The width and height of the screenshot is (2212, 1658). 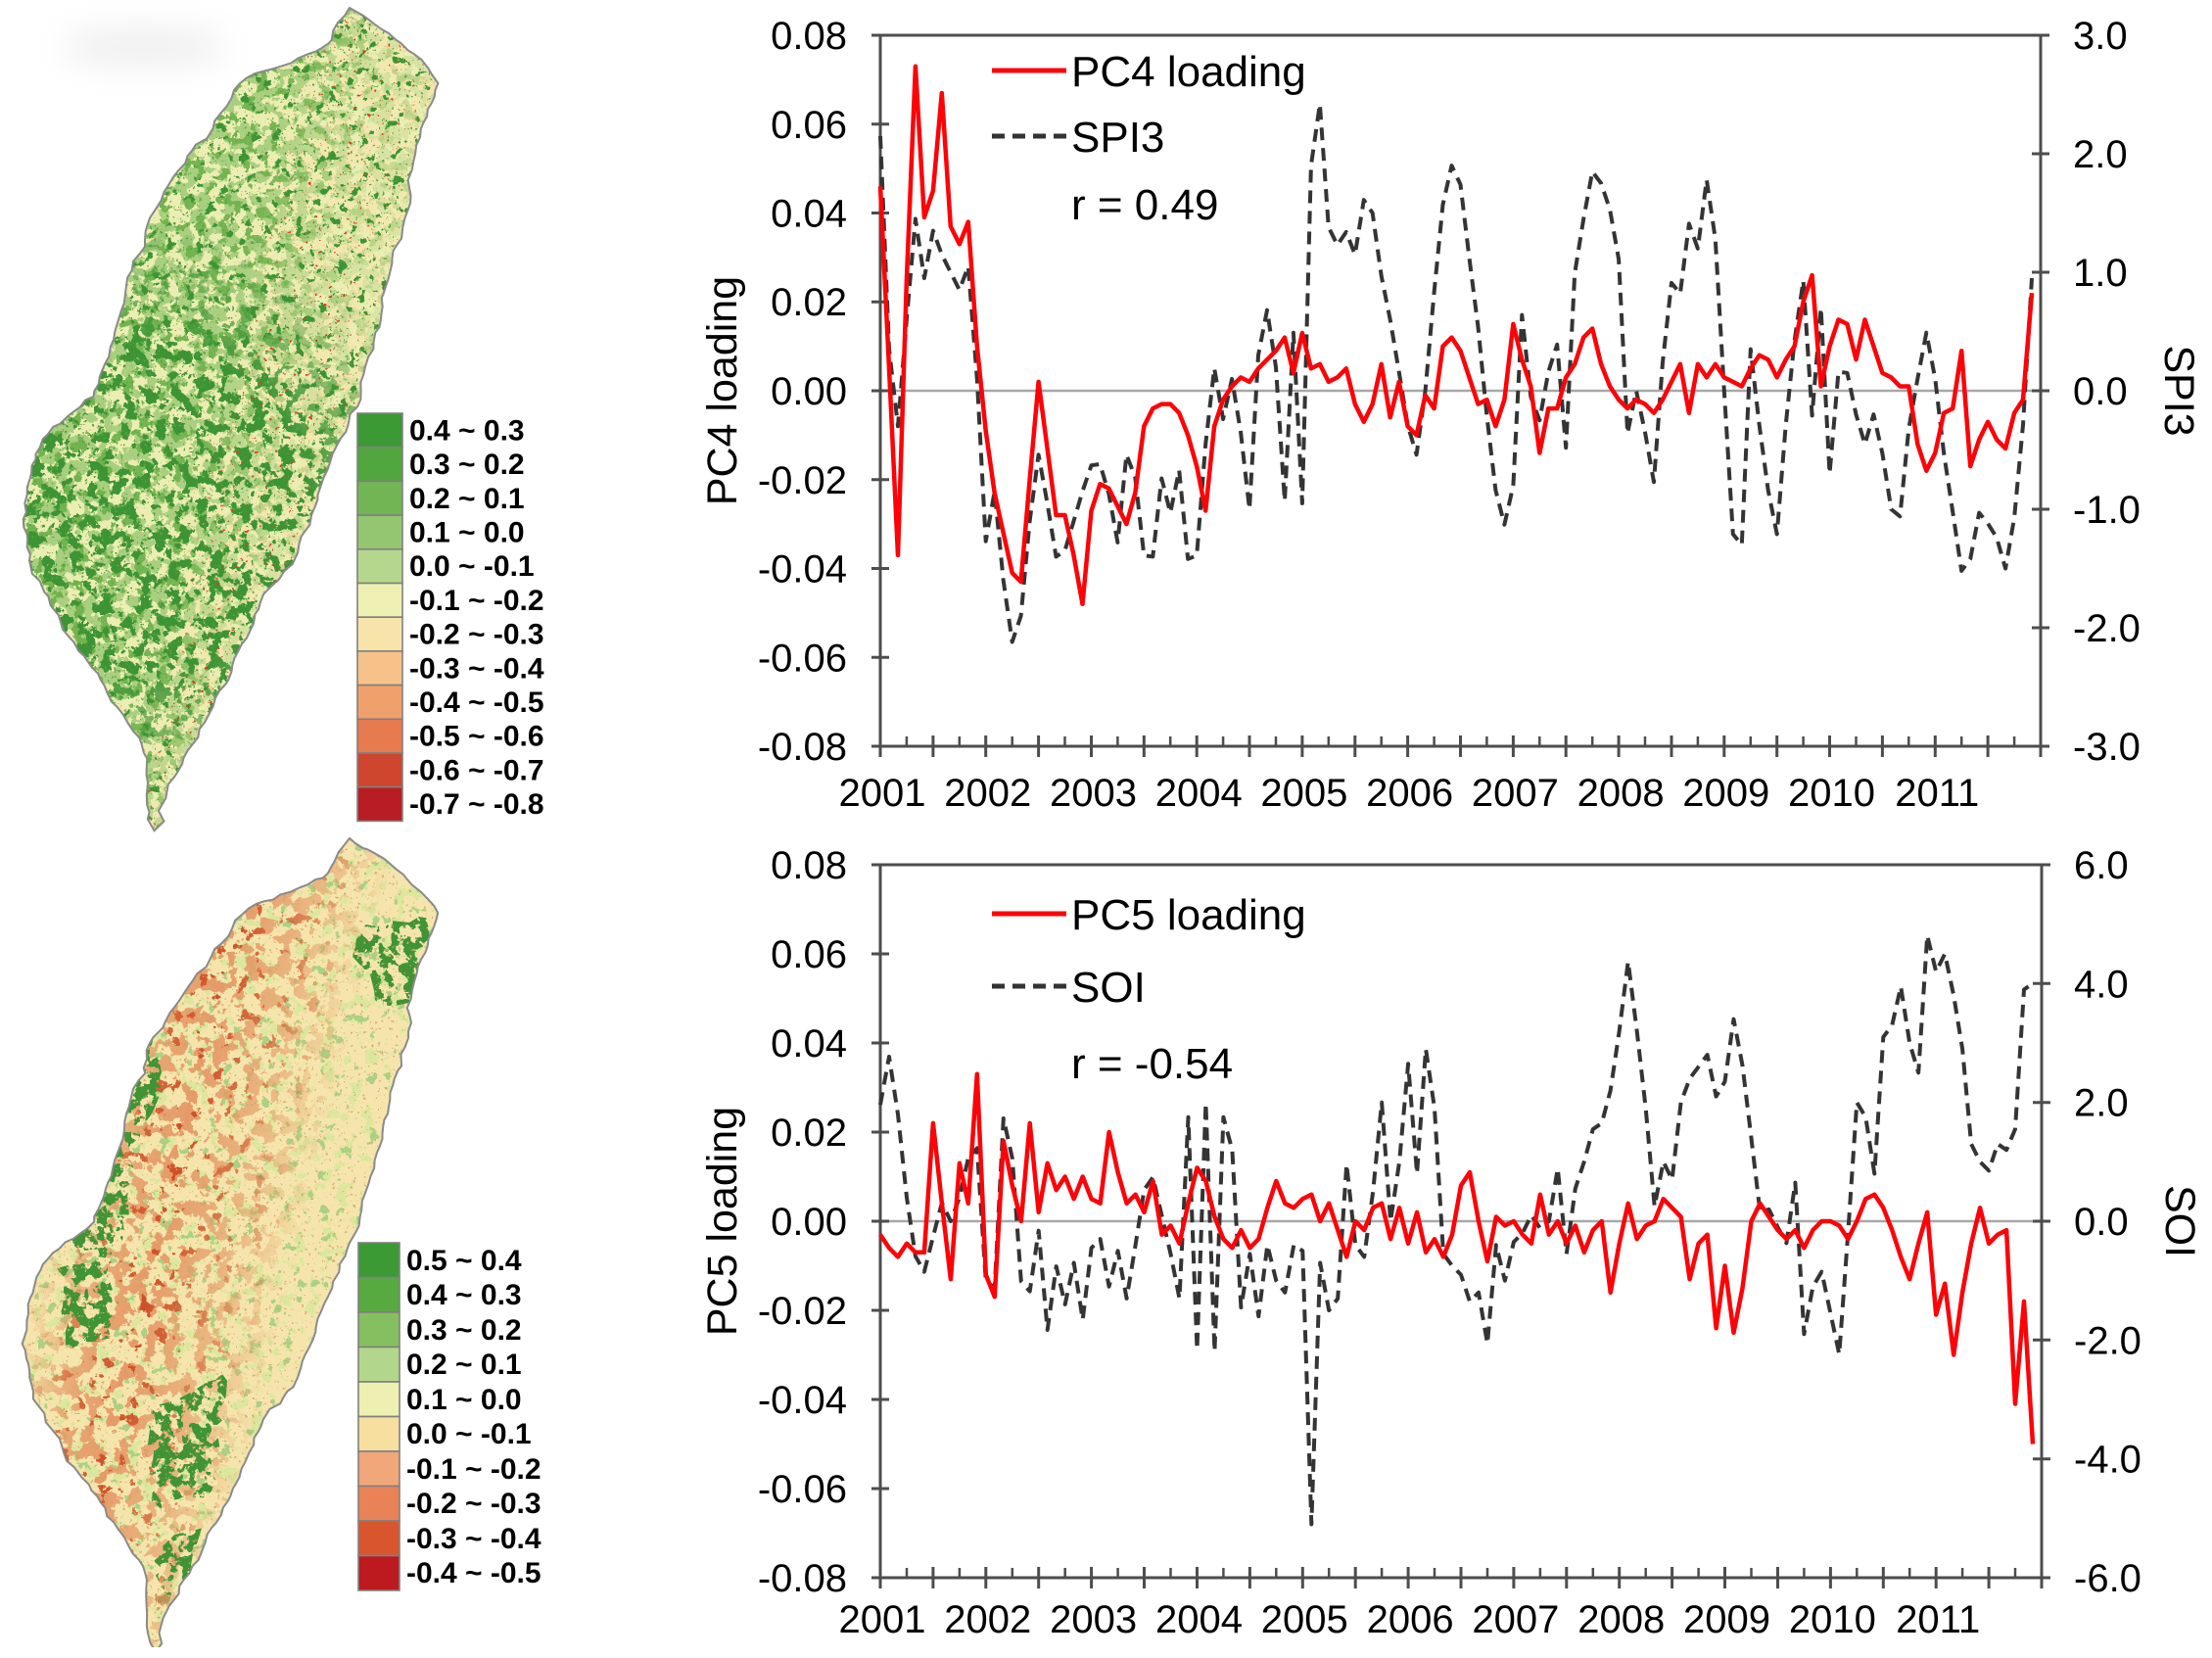 What do you see at coordinates (2107, 510) in the screenshot?
I see `svg-text: -1.0` at bounding box center [2107, 510].